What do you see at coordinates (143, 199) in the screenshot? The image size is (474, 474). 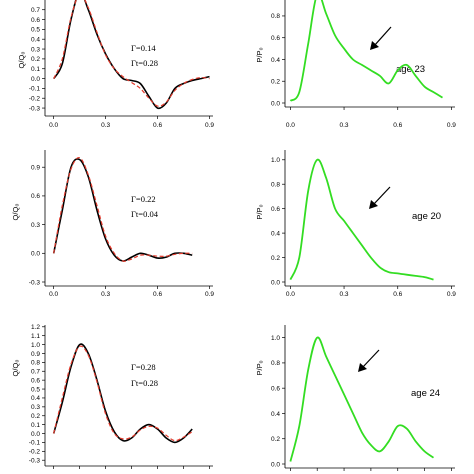 I see `annotation-gamma: Γ=0.22` at bounding box center [143, 199].